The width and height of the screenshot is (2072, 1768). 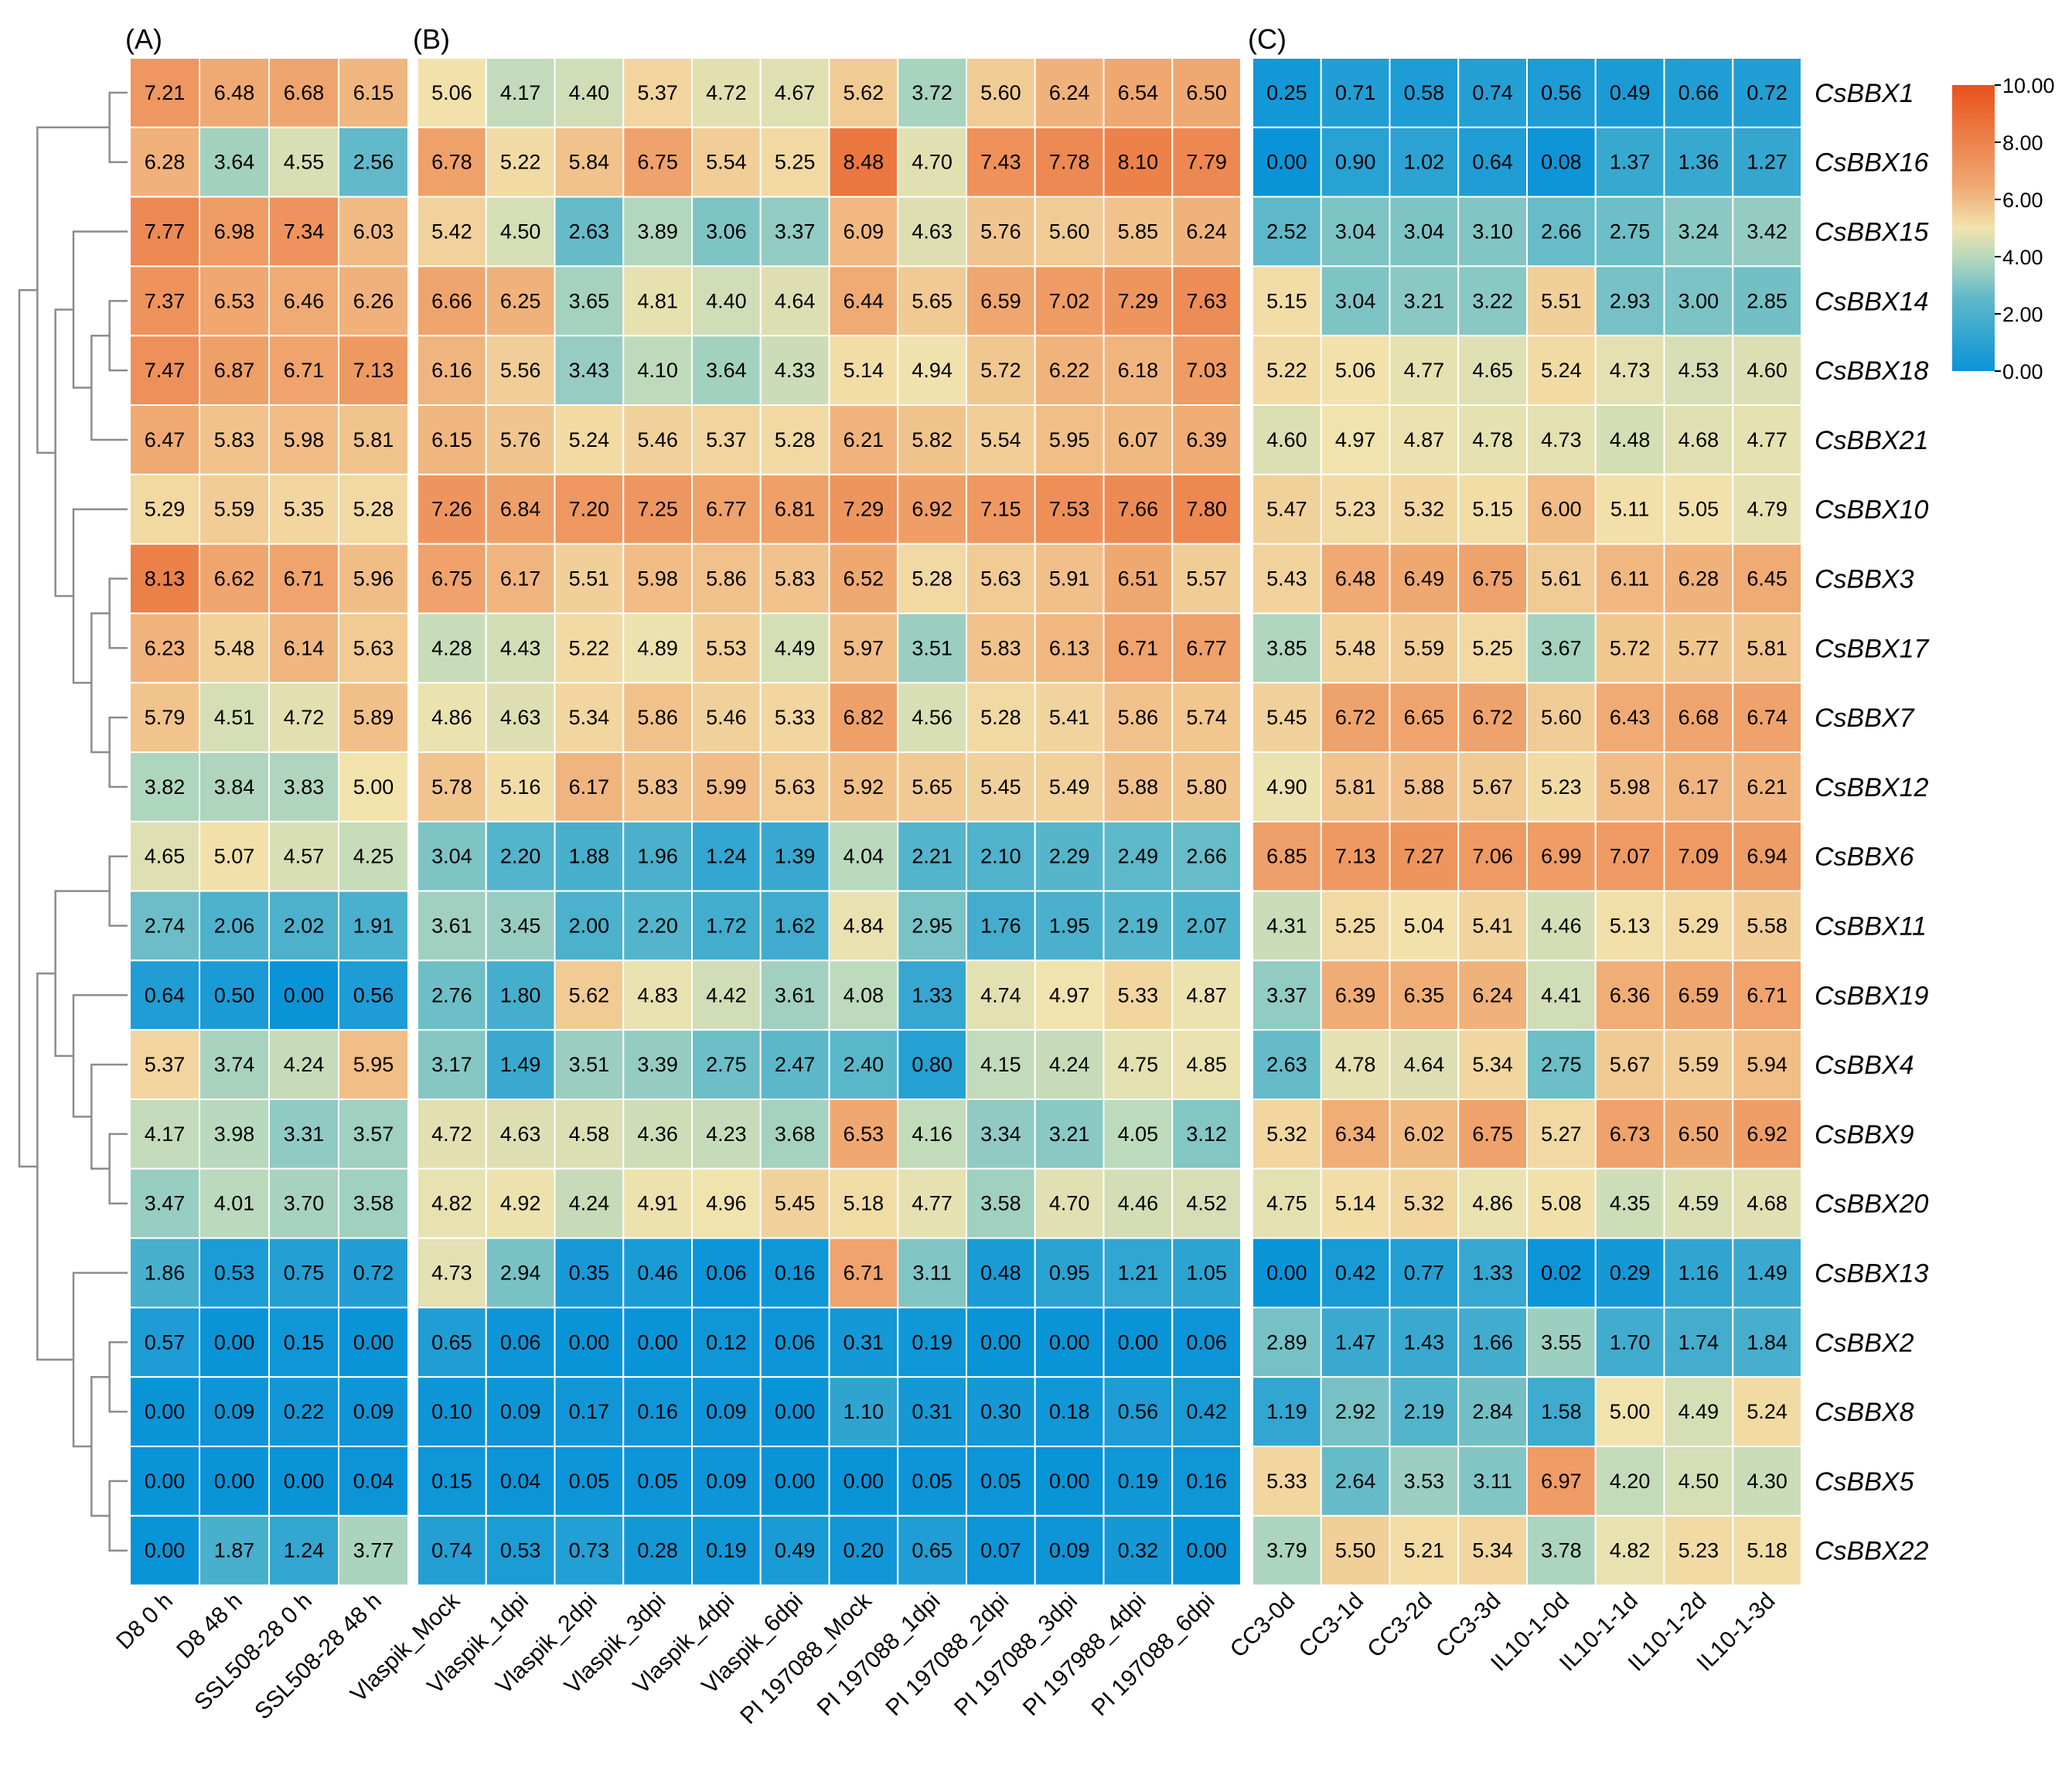 What do you see at coordinates (1138, 717) in the screenshot?
I see `cell-value: 5.86` at bounding box center [1138, 717].